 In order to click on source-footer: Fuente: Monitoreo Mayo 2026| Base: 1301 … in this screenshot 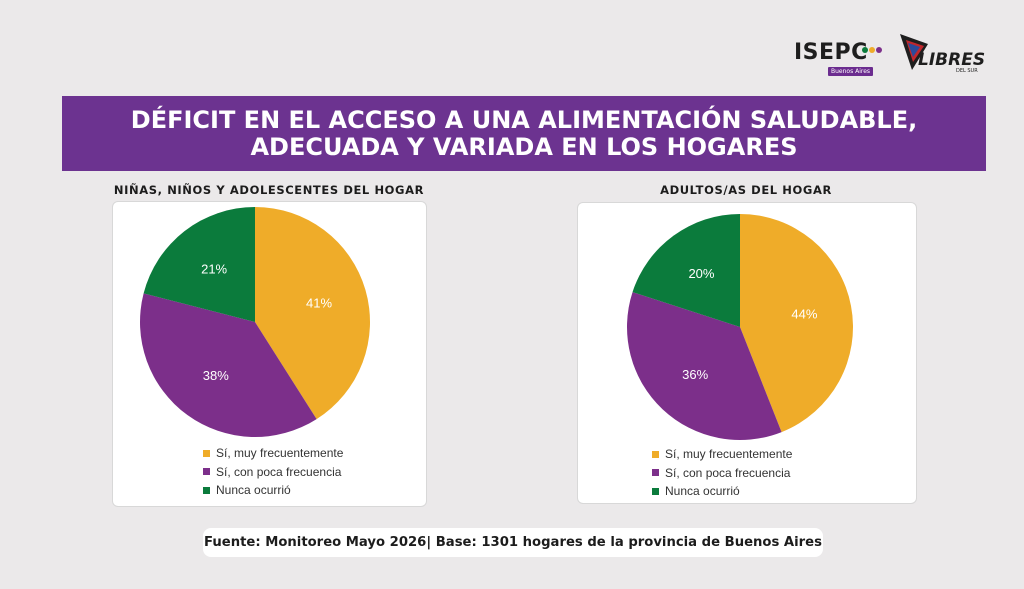, I will do `click(513, 542)`.